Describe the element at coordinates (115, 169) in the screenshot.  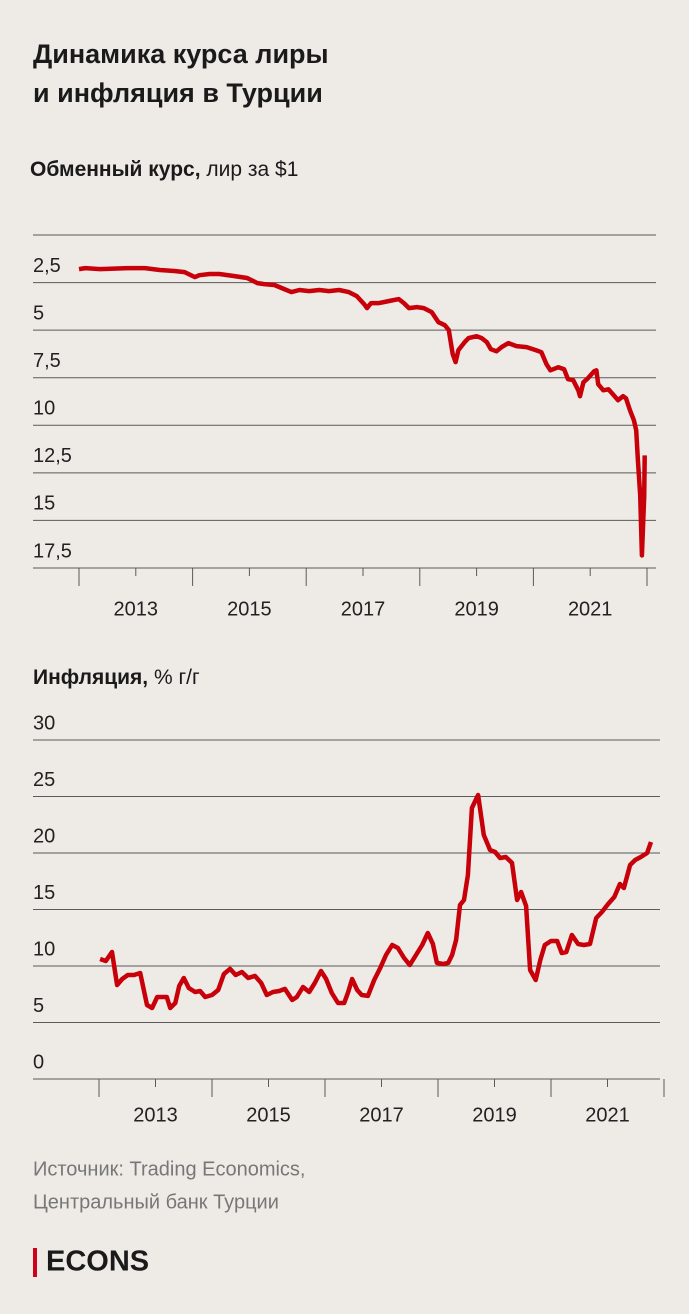
I see `subtitle-bold: Обменный курс,` at that location.